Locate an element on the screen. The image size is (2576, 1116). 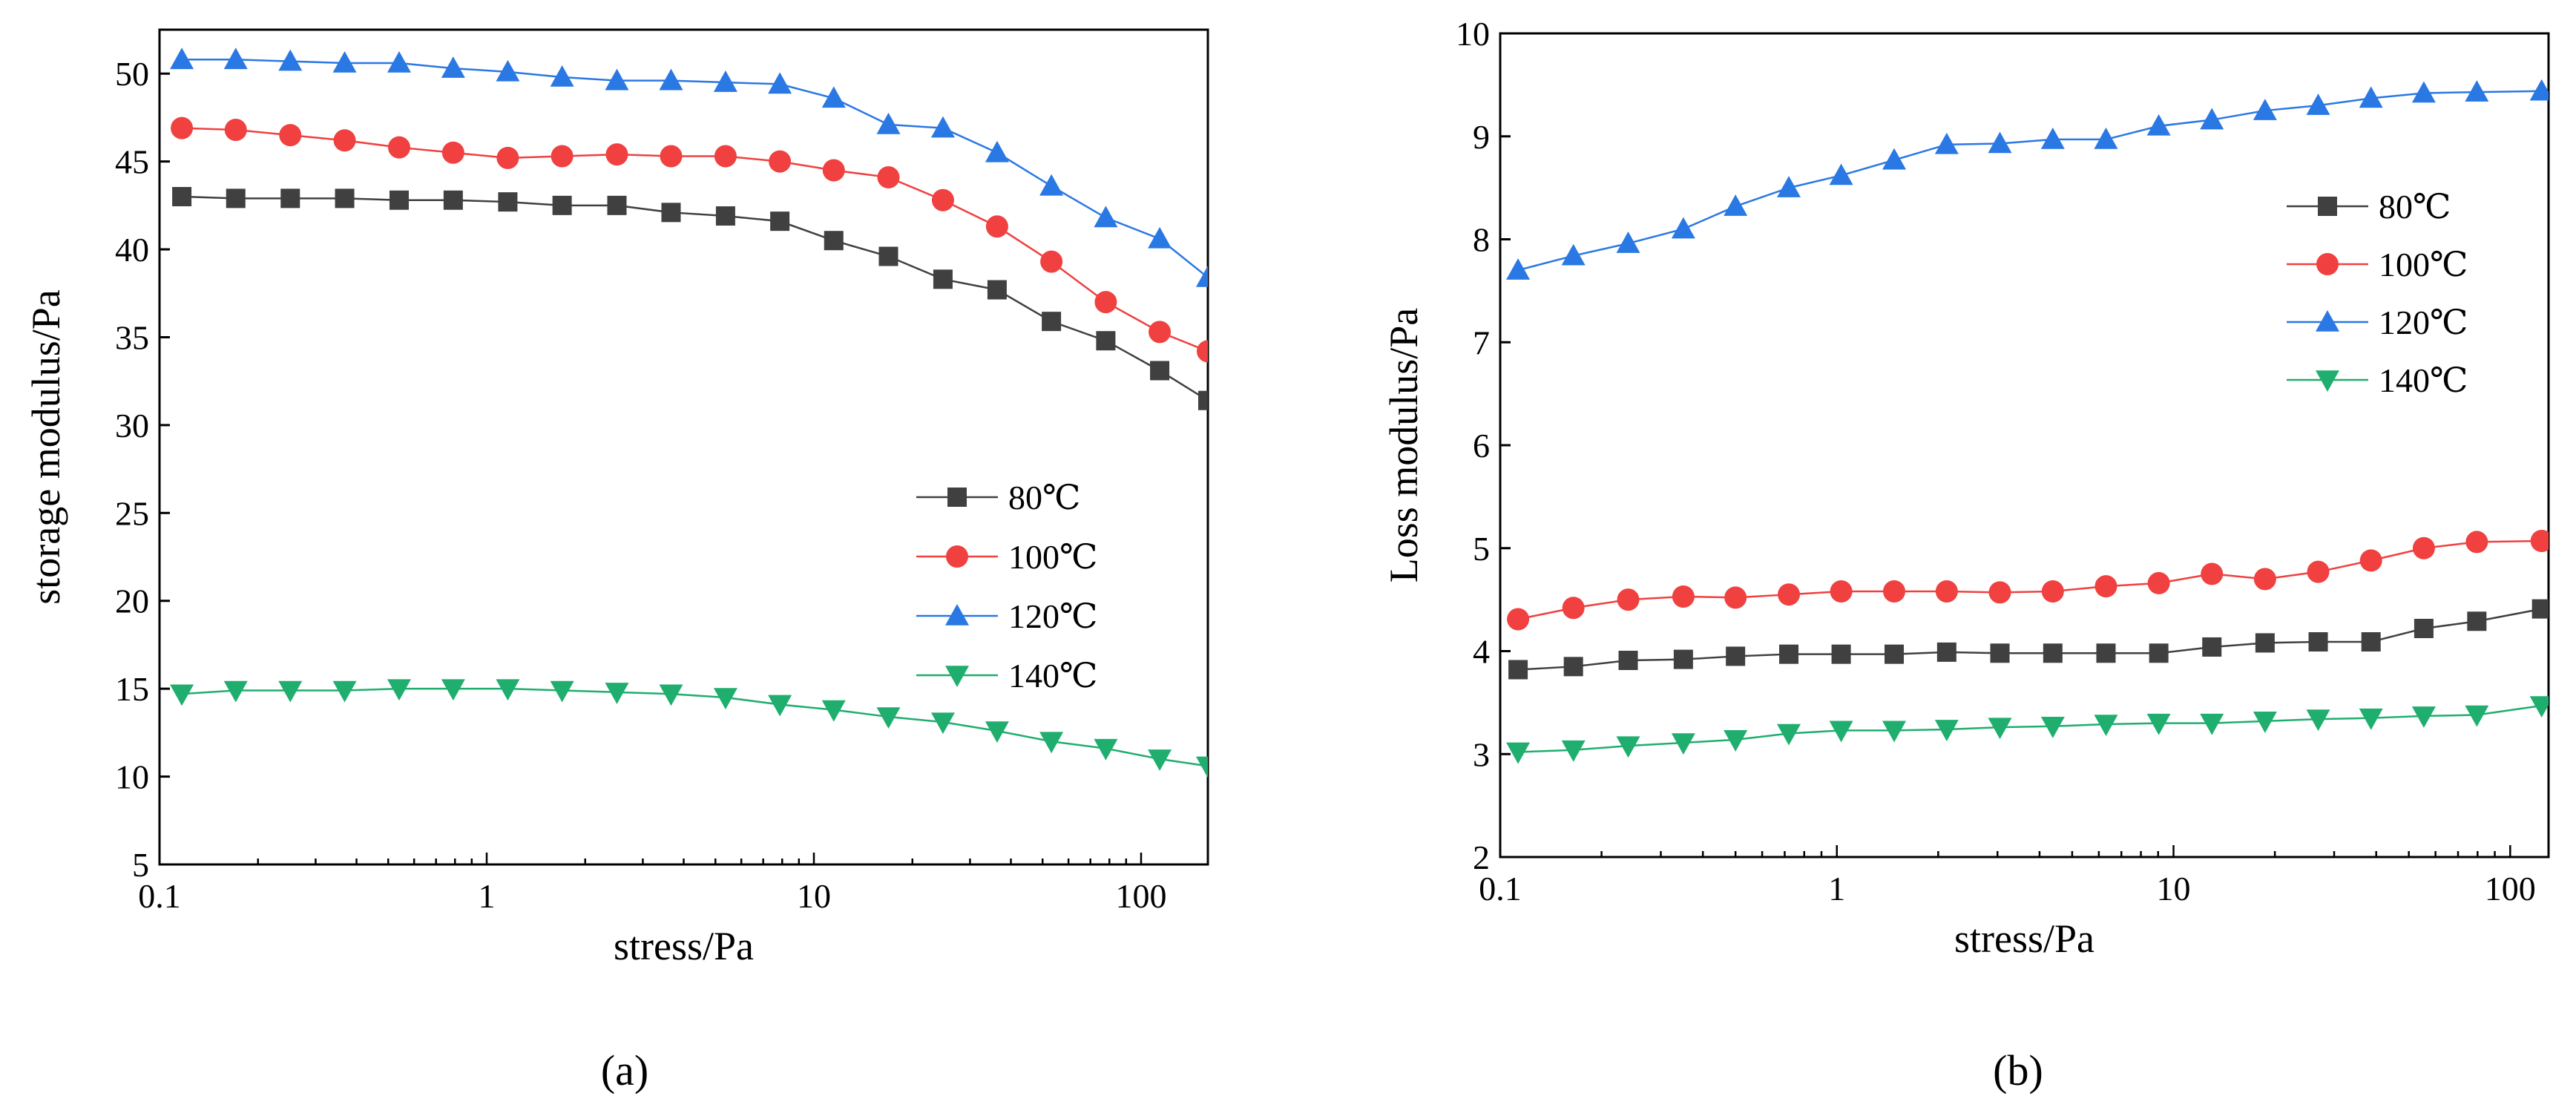
panel-label: (b) is located at coordinates (2018, 1070).